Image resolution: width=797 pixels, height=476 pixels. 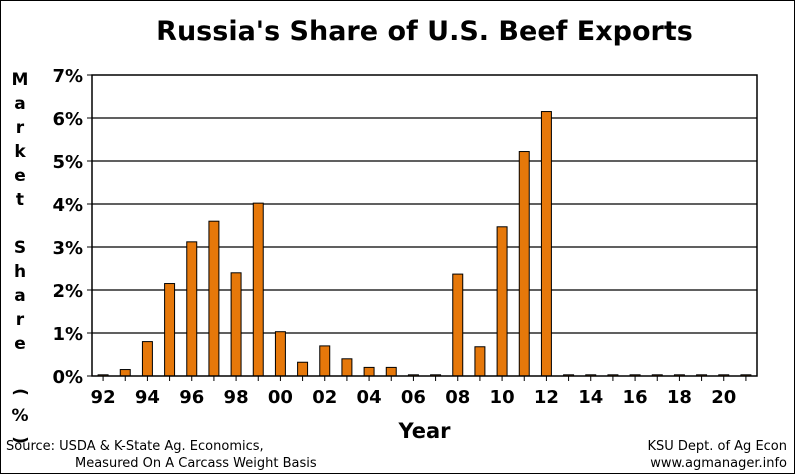 I want to click on y-tick-label: 1%, so click(x=67, y=334).